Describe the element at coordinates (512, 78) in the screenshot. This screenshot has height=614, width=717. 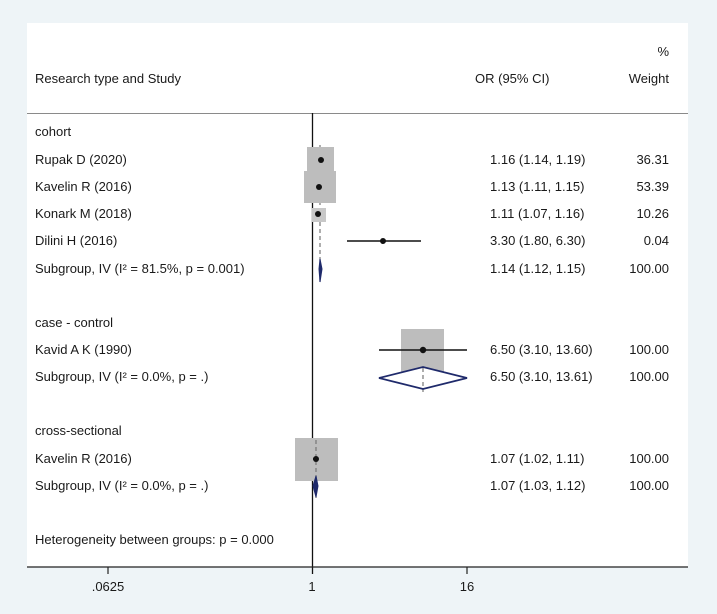
I see `or-column-header: OR (95% CI)` at that location.